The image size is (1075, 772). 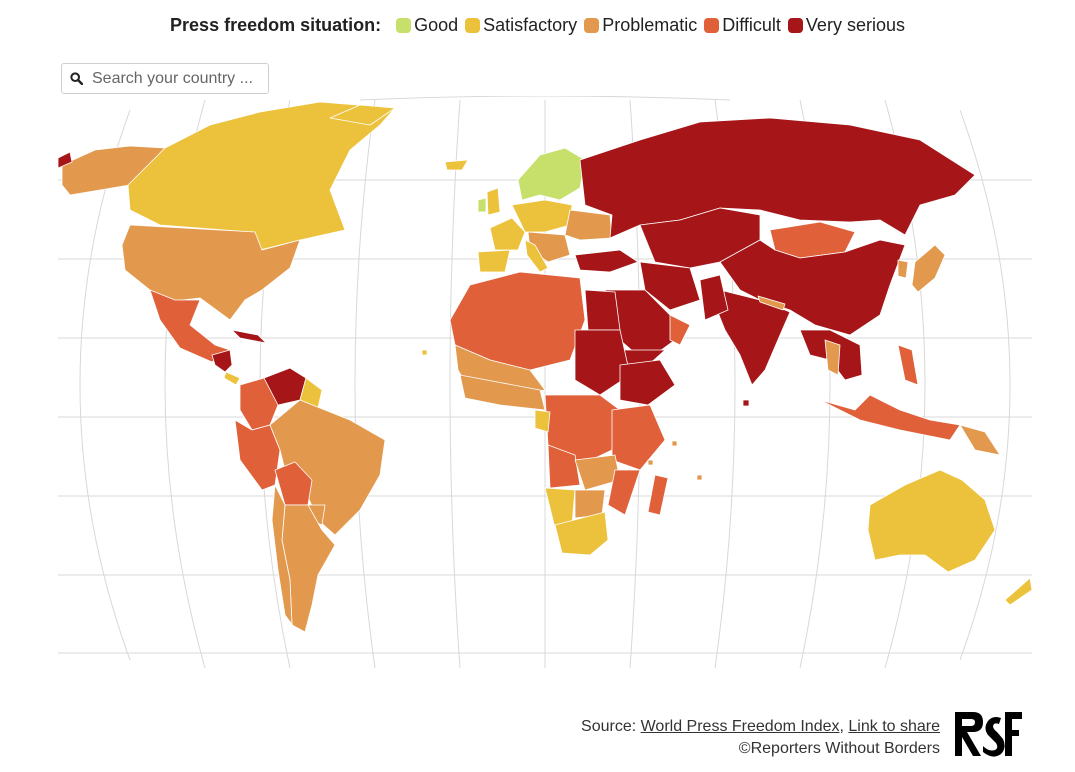 I want to click on legend-swatch-satisfactory, so click(x=473, y=25).